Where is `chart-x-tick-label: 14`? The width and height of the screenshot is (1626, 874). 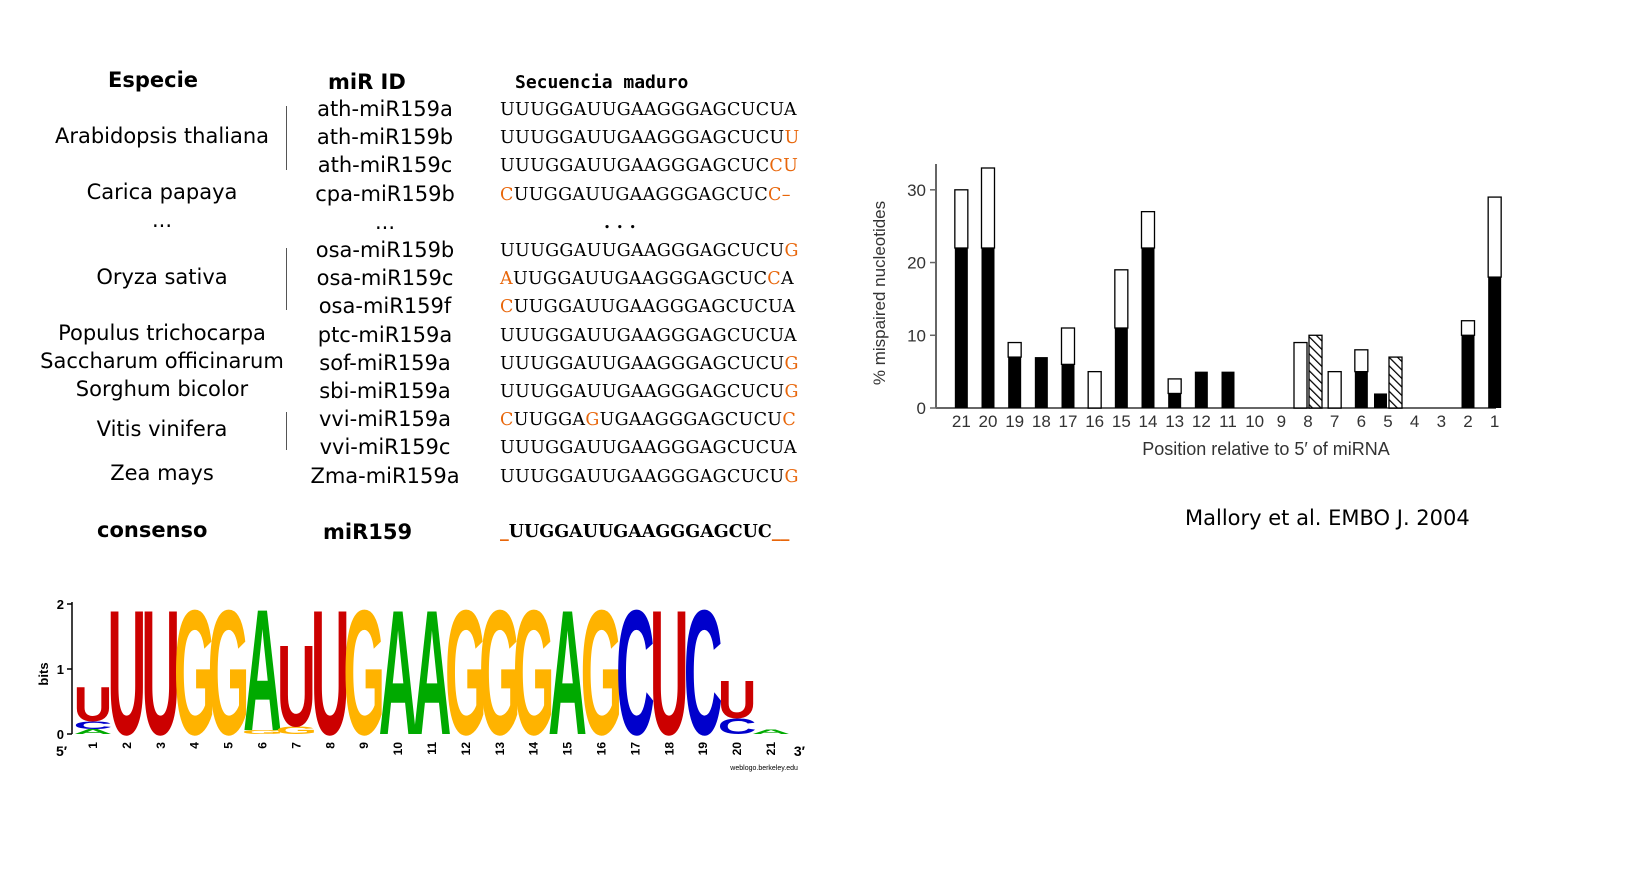 chart-x-tick-label: 14 is located at coordinates (1148, 421).